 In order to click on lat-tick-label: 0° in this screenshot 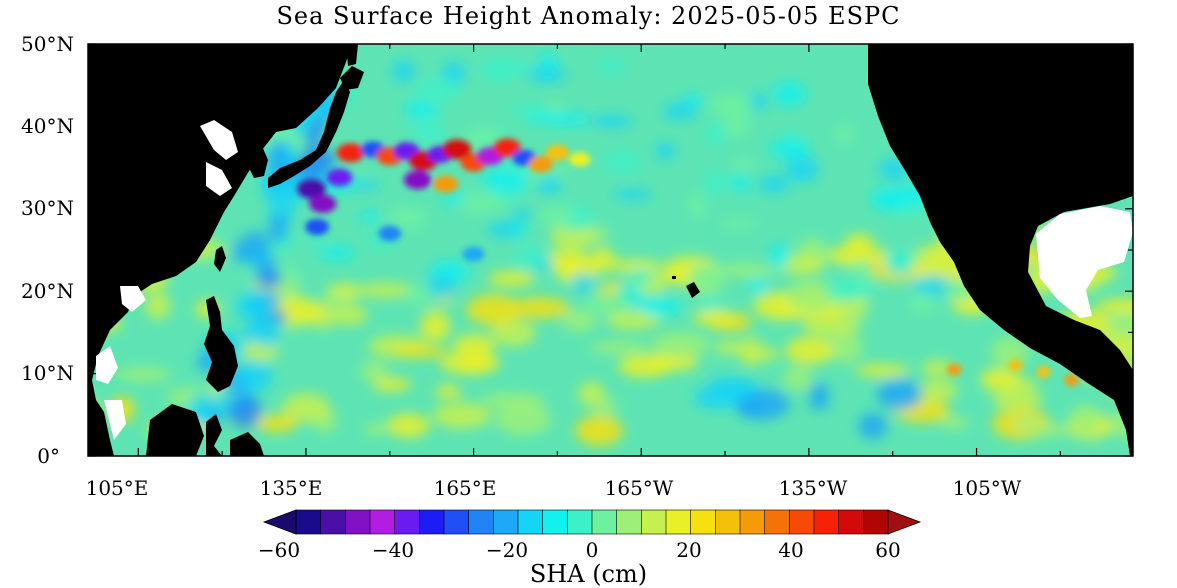, I will do `click(48, 456)`.